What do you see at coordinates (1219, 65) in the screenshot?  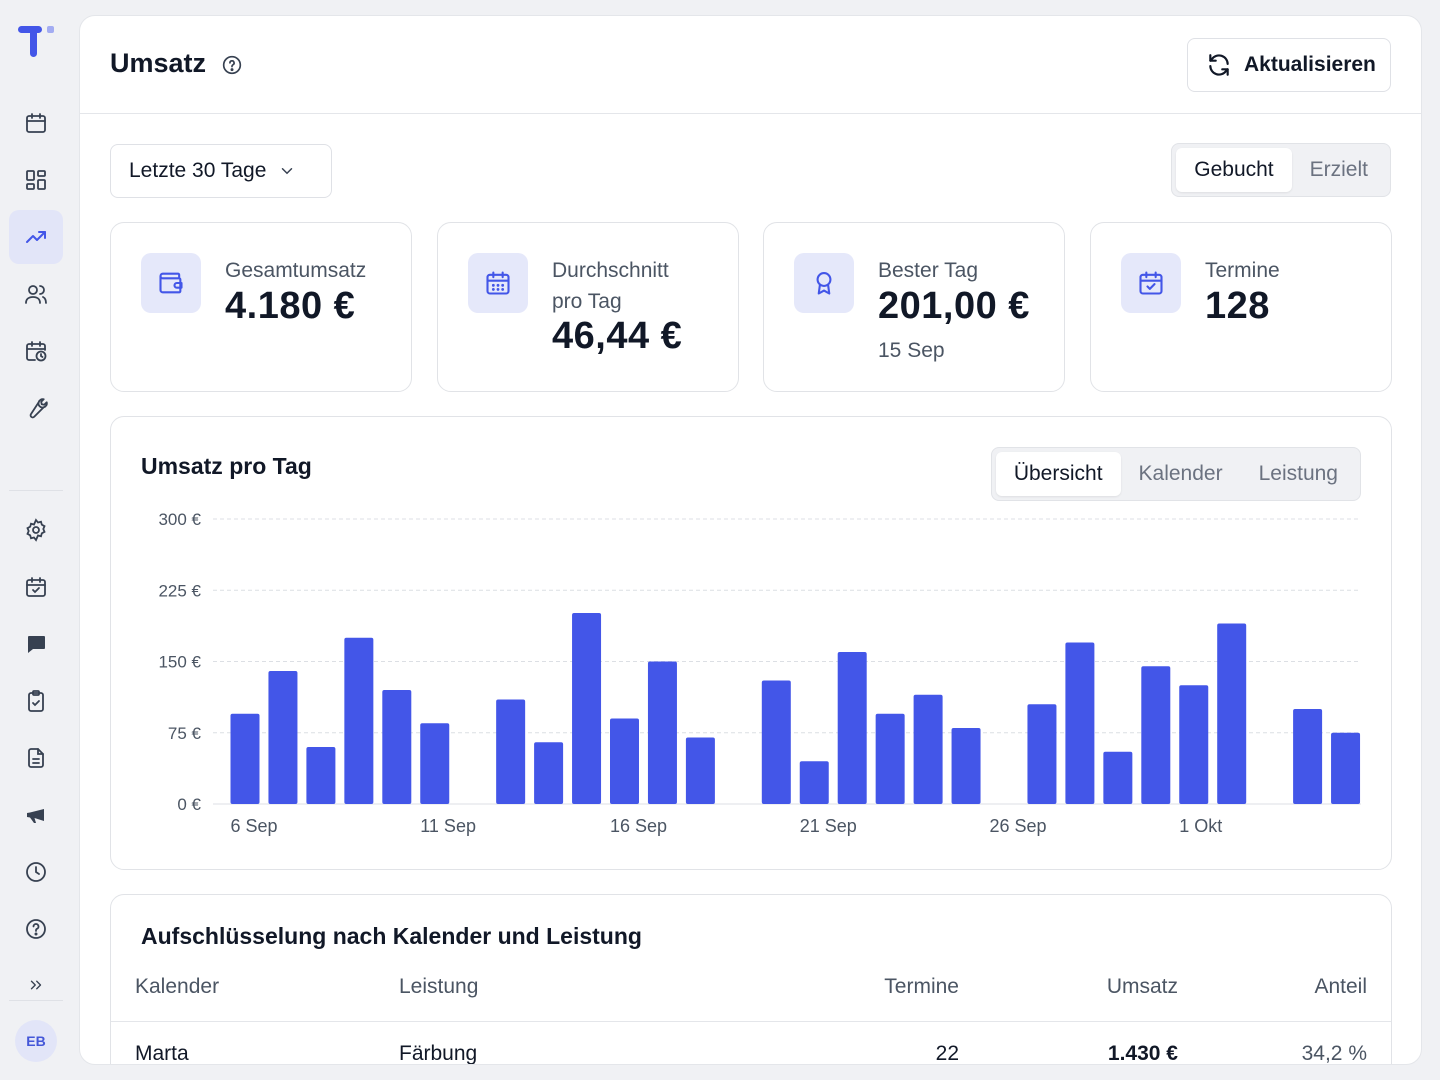 I see `refresh-icon` at bounding box center [1219, 65].